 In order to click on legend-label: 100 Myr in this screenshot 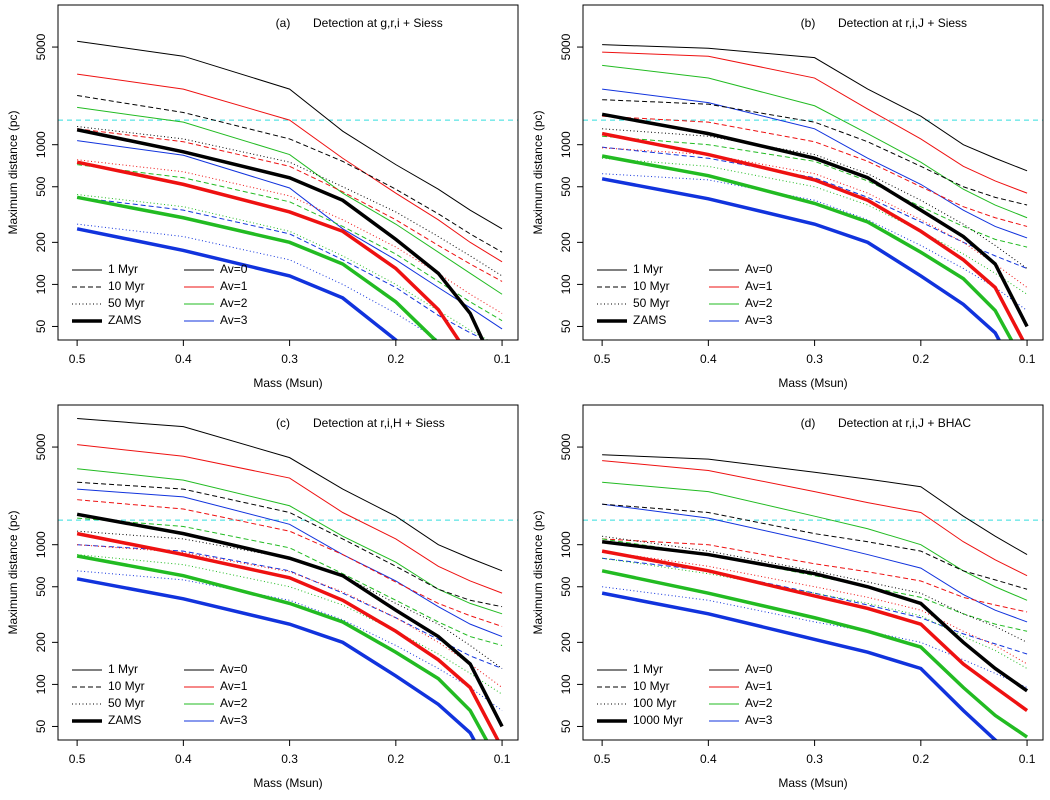, I will do `click(654, 703)`.